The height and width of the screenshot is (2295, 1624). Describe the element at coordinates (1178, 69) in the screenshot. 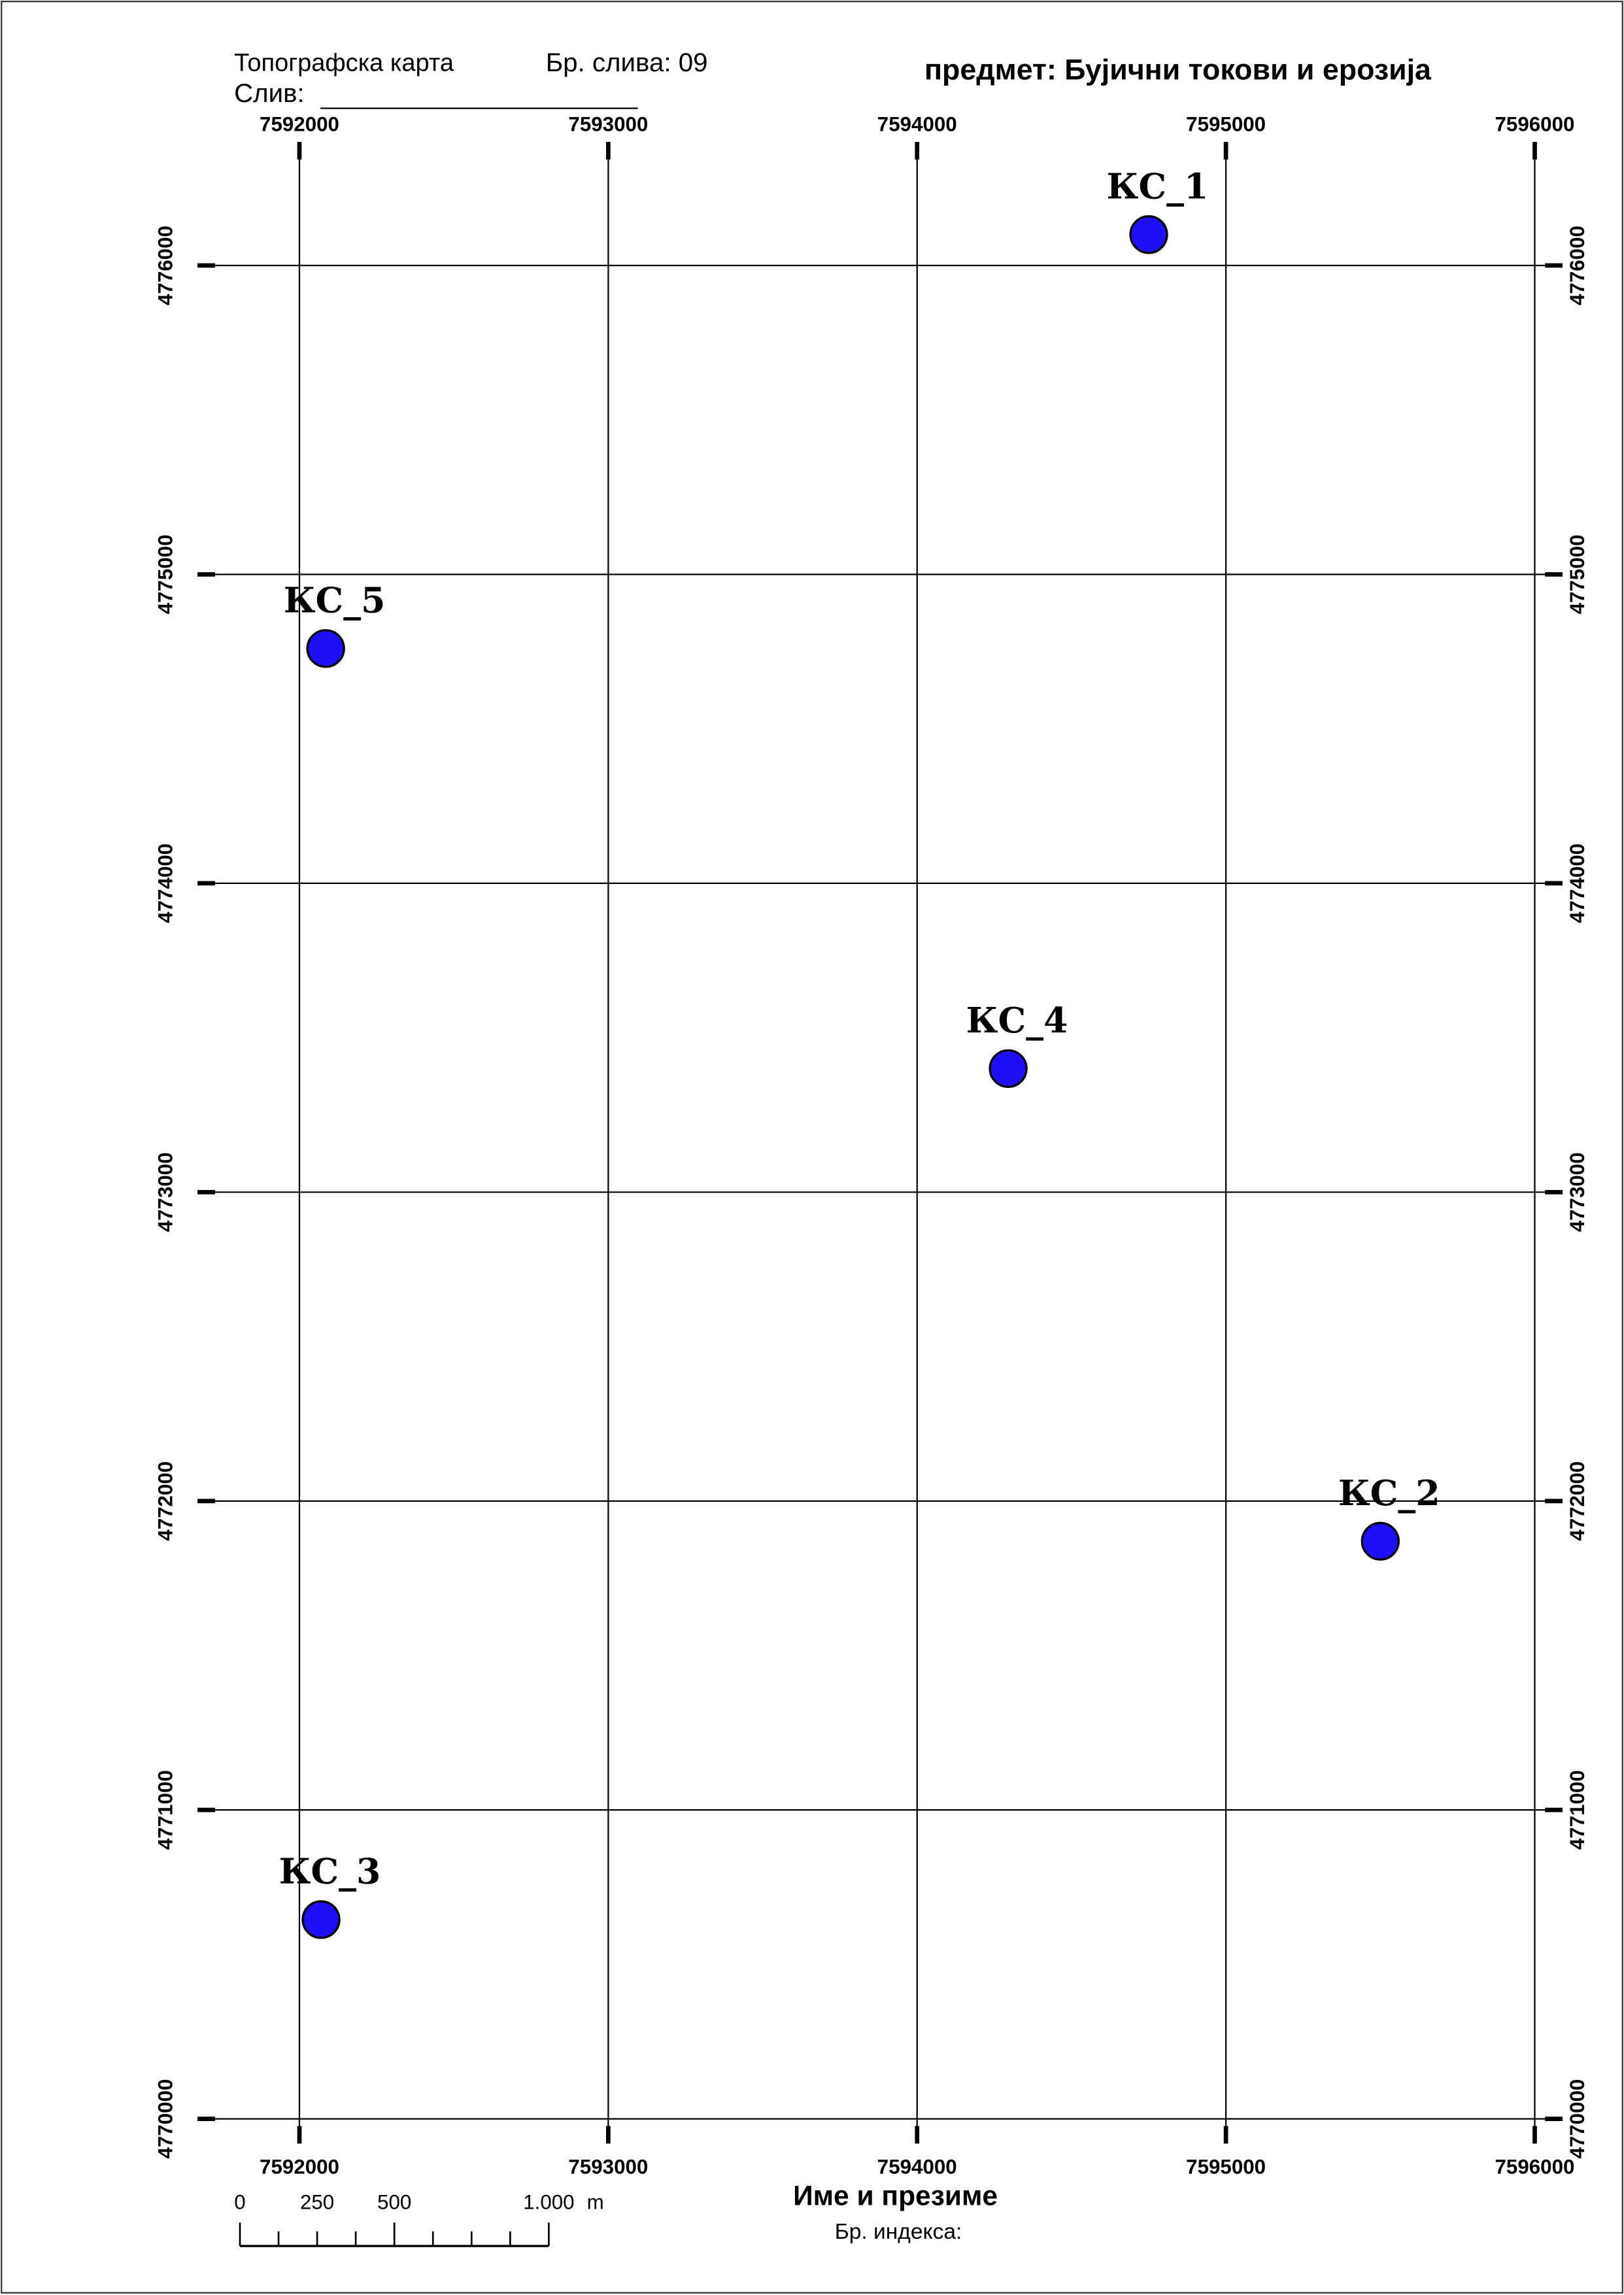

I see `title: предмет: Бујични токови и ерозија` at that location.